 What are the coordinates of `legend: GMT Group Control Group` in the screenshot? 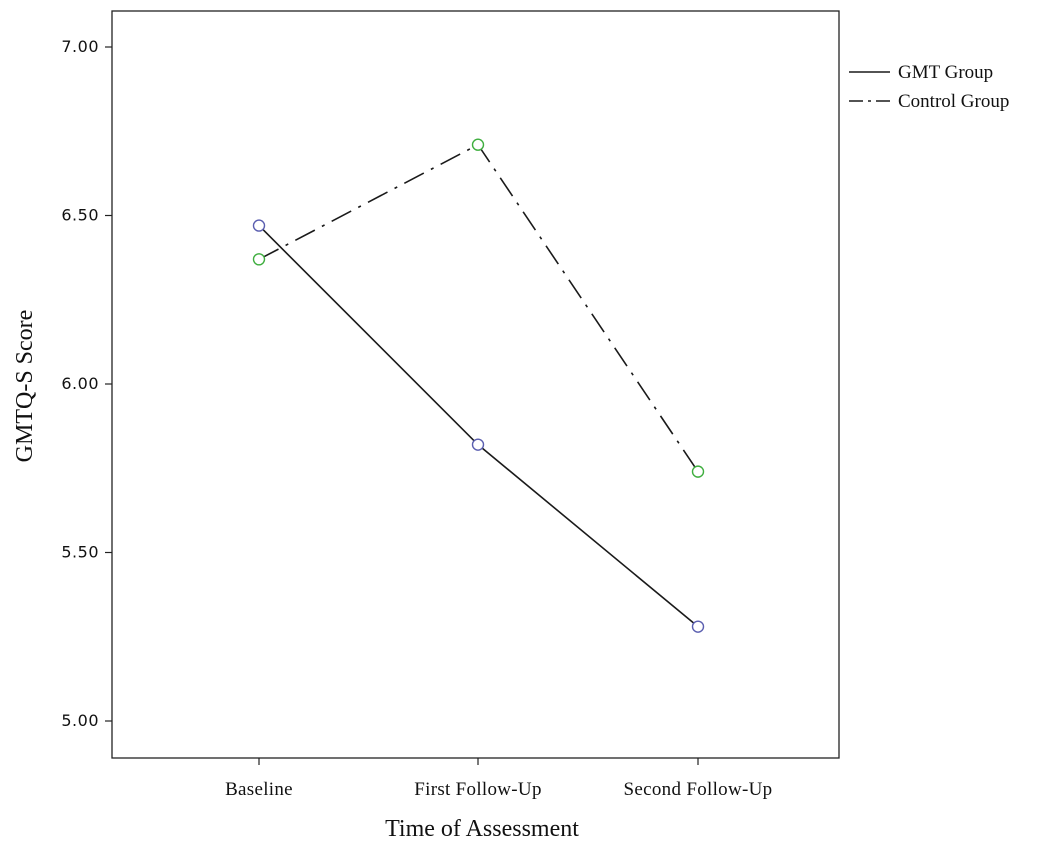 It's located at (929, 87).